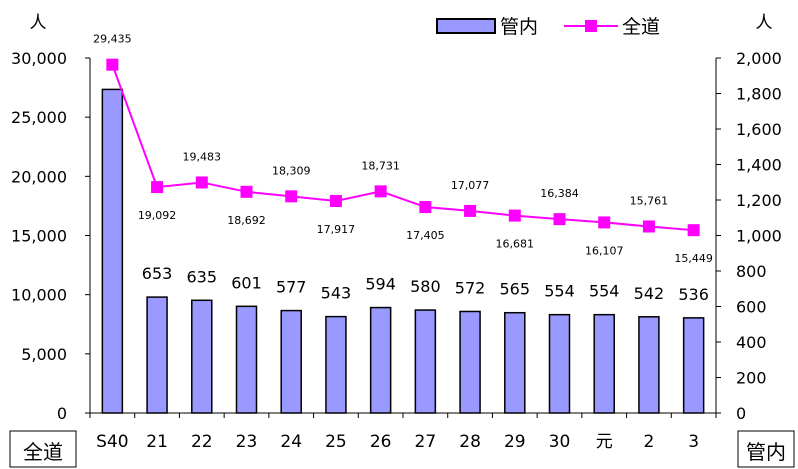 The height and width of the screenshot is (469, 798). I want to click on right-tick-label: 1,800, so click(759, 94).